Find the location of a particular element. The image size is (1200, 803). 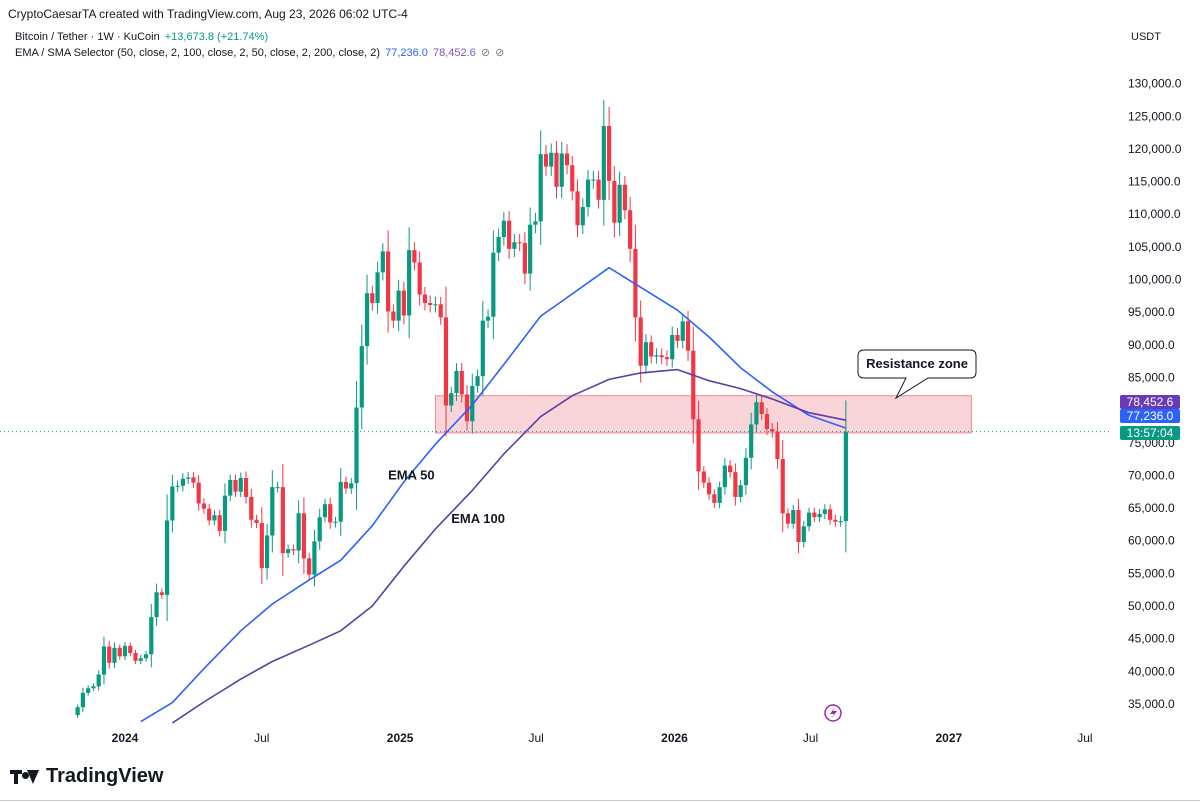

x-tick-label: 2024 is located at coordinates (125, 738).